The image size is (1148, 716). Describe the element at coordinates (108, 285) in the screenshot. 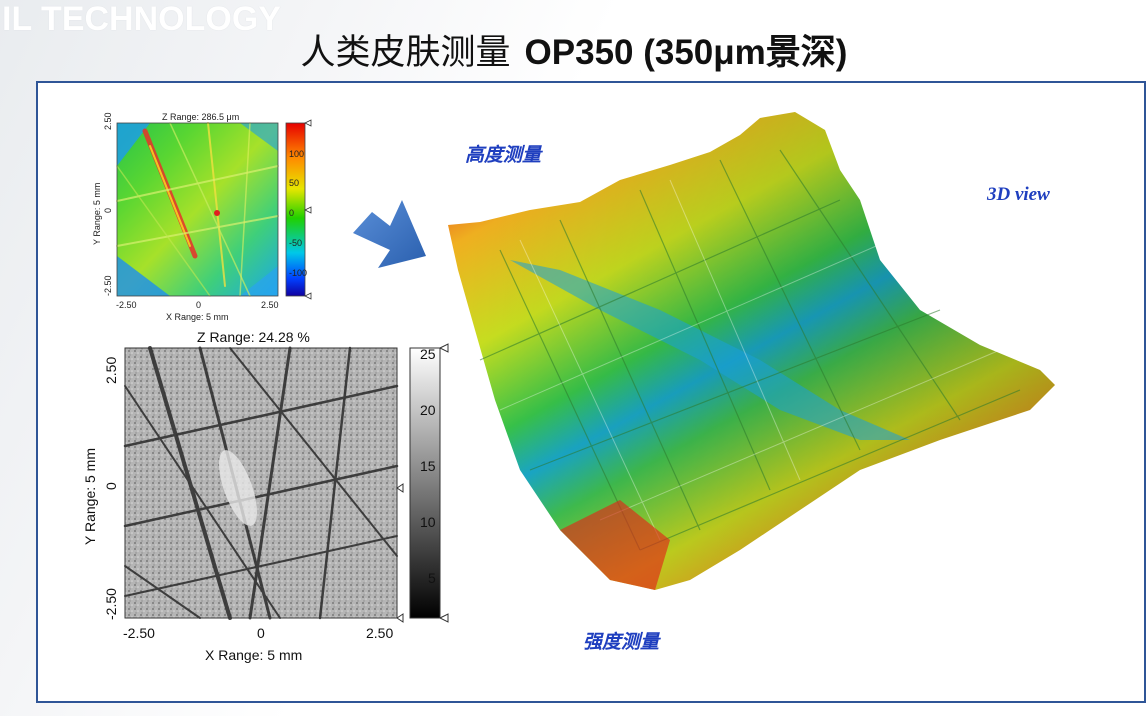

I see `height-y-tick: -2.50` at that location.